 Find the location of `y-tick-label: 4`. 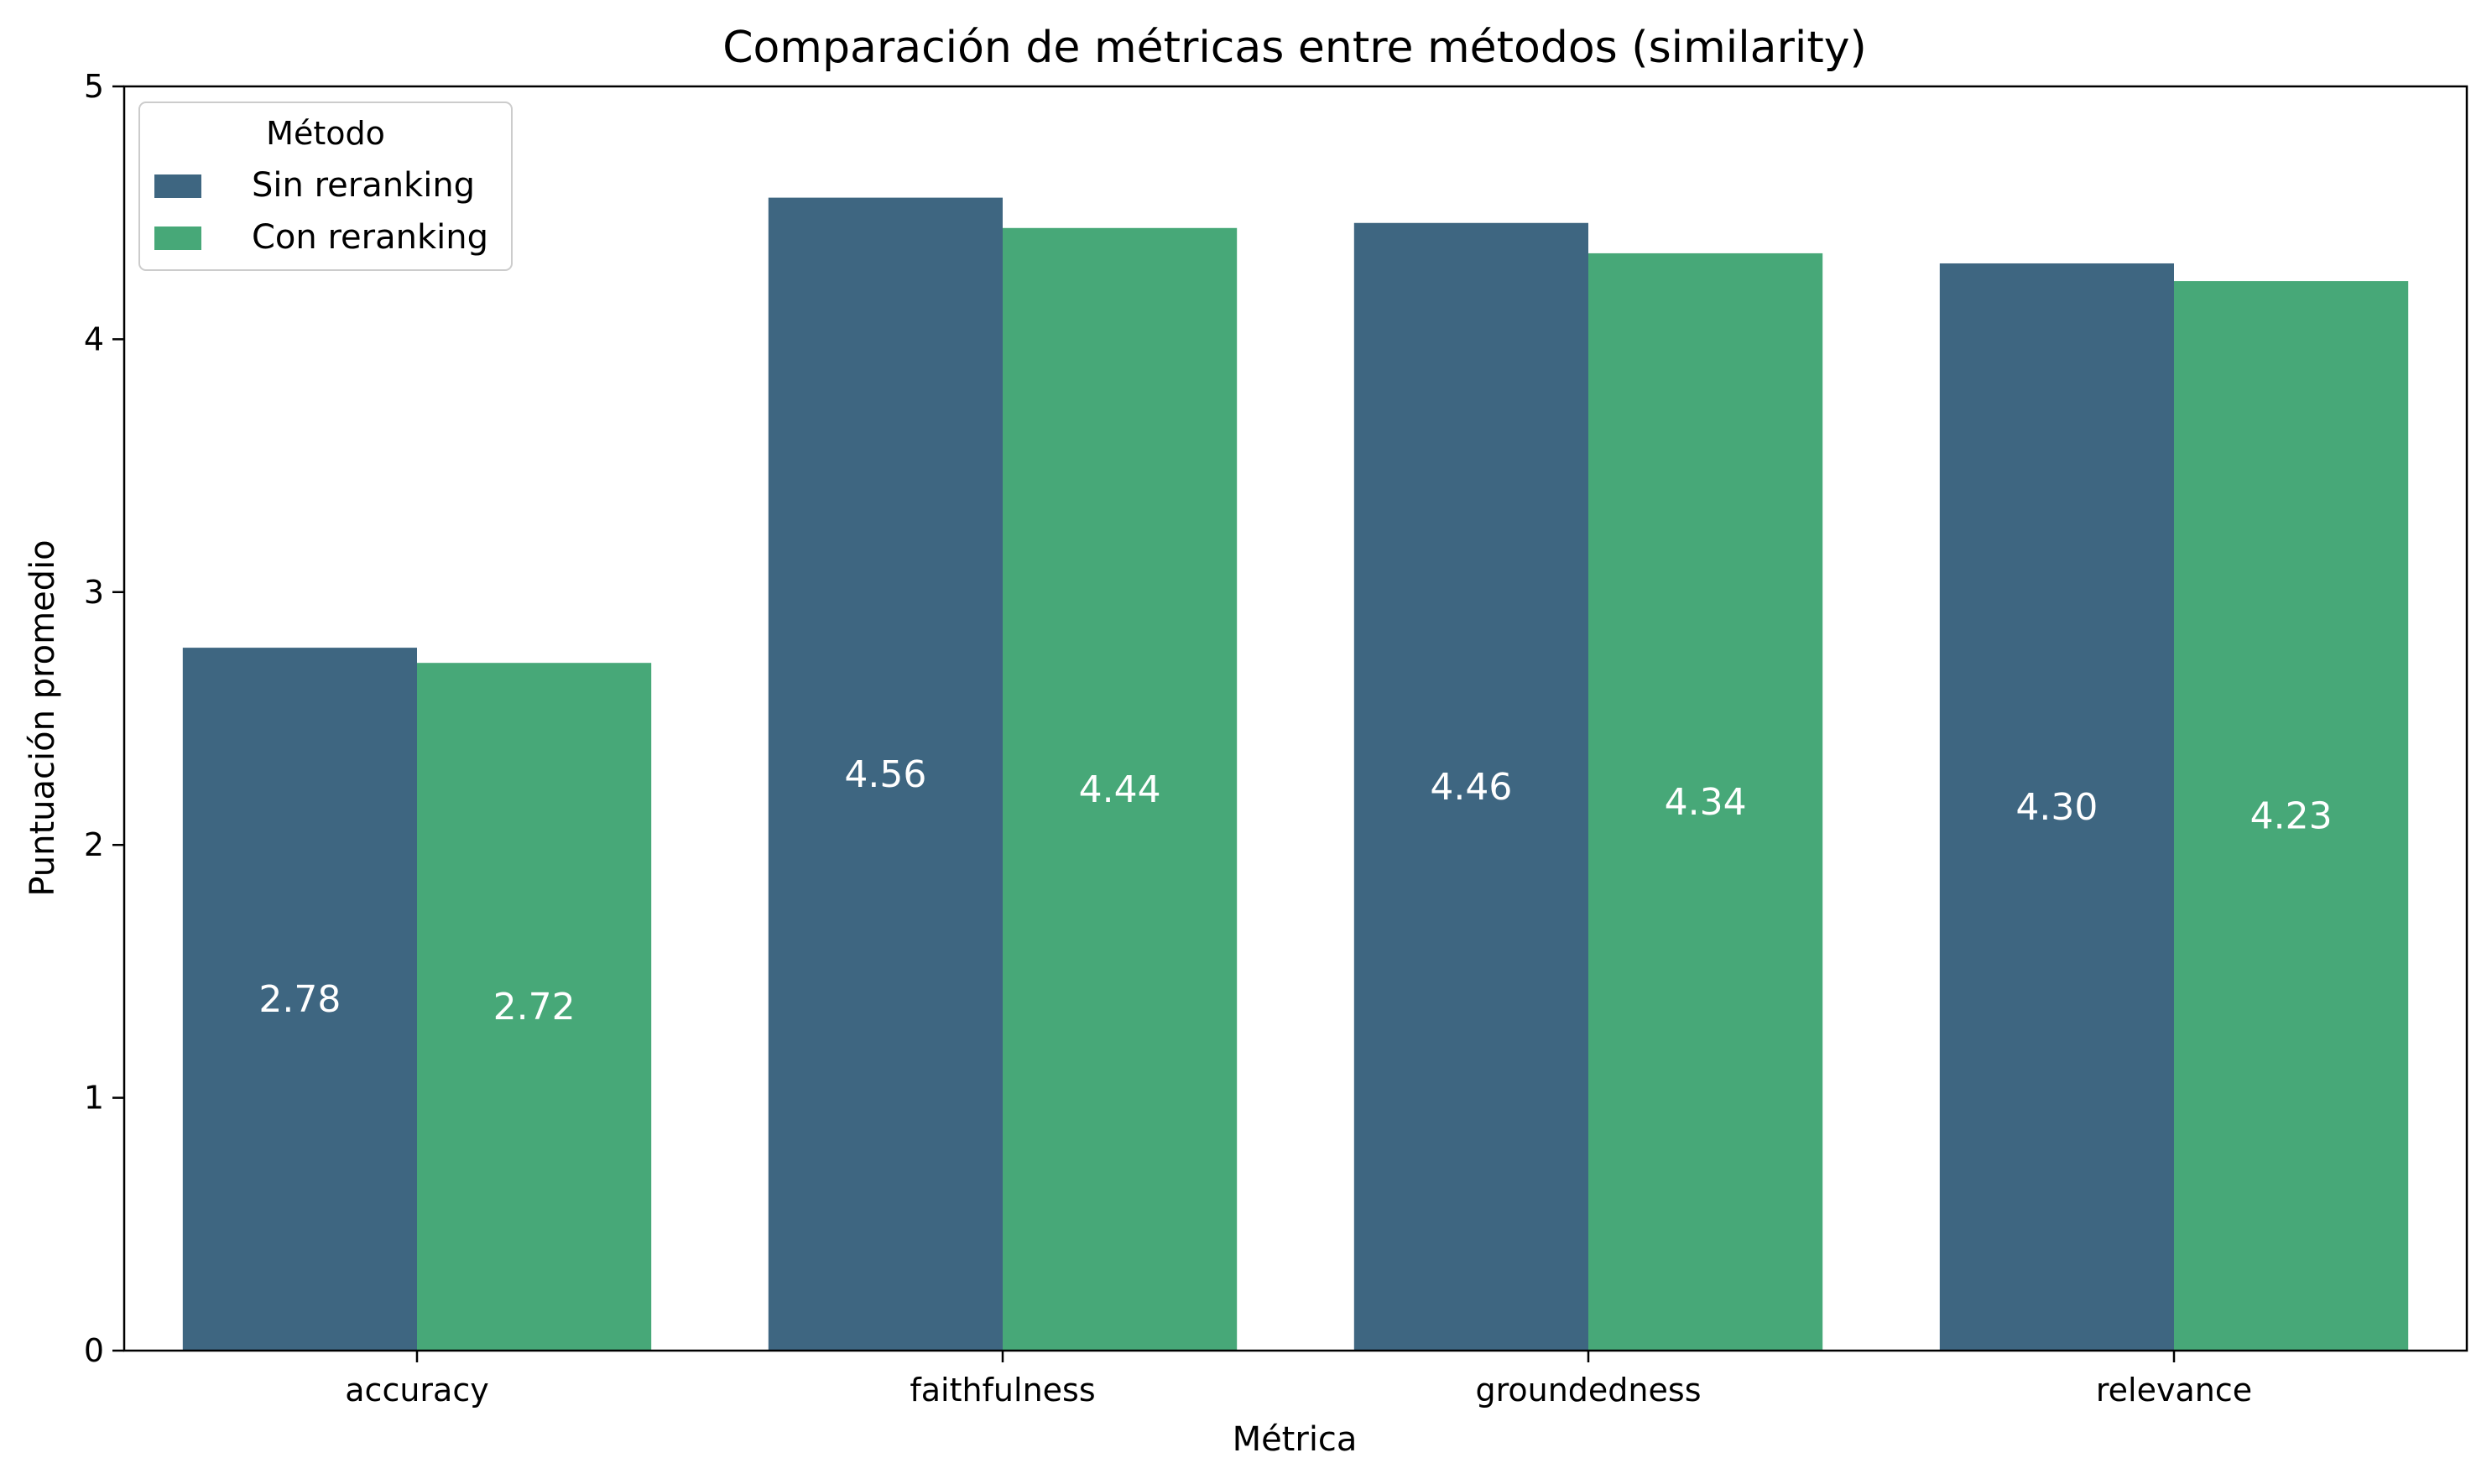

y-tick-label: 4 is located at coordinates (94, 338).